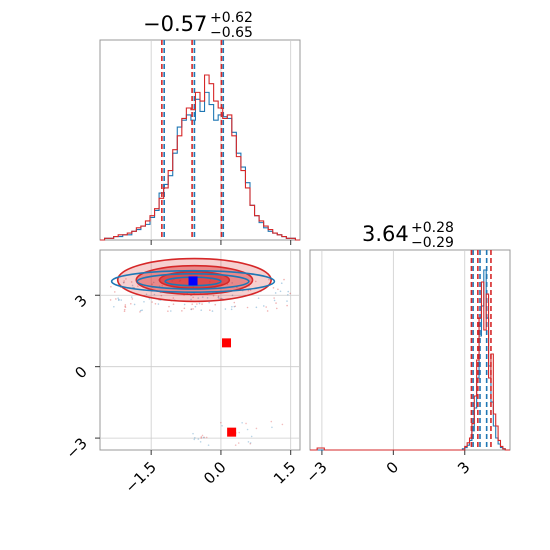  I want to click on title-param-1-minus: −0.65, so click(231, 33).